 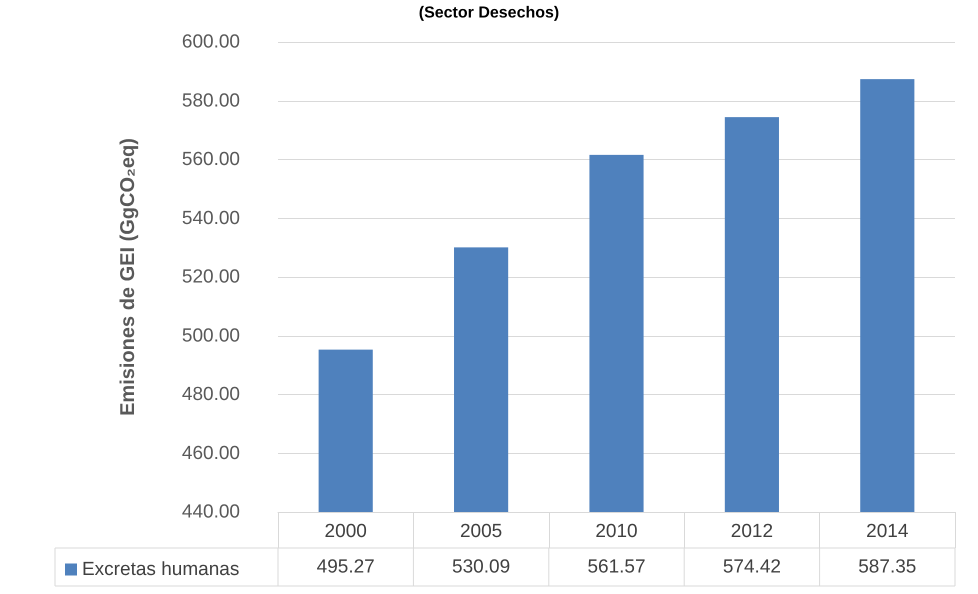 I want to click on x-tick-label: 2000, so click(x=345, y=531).